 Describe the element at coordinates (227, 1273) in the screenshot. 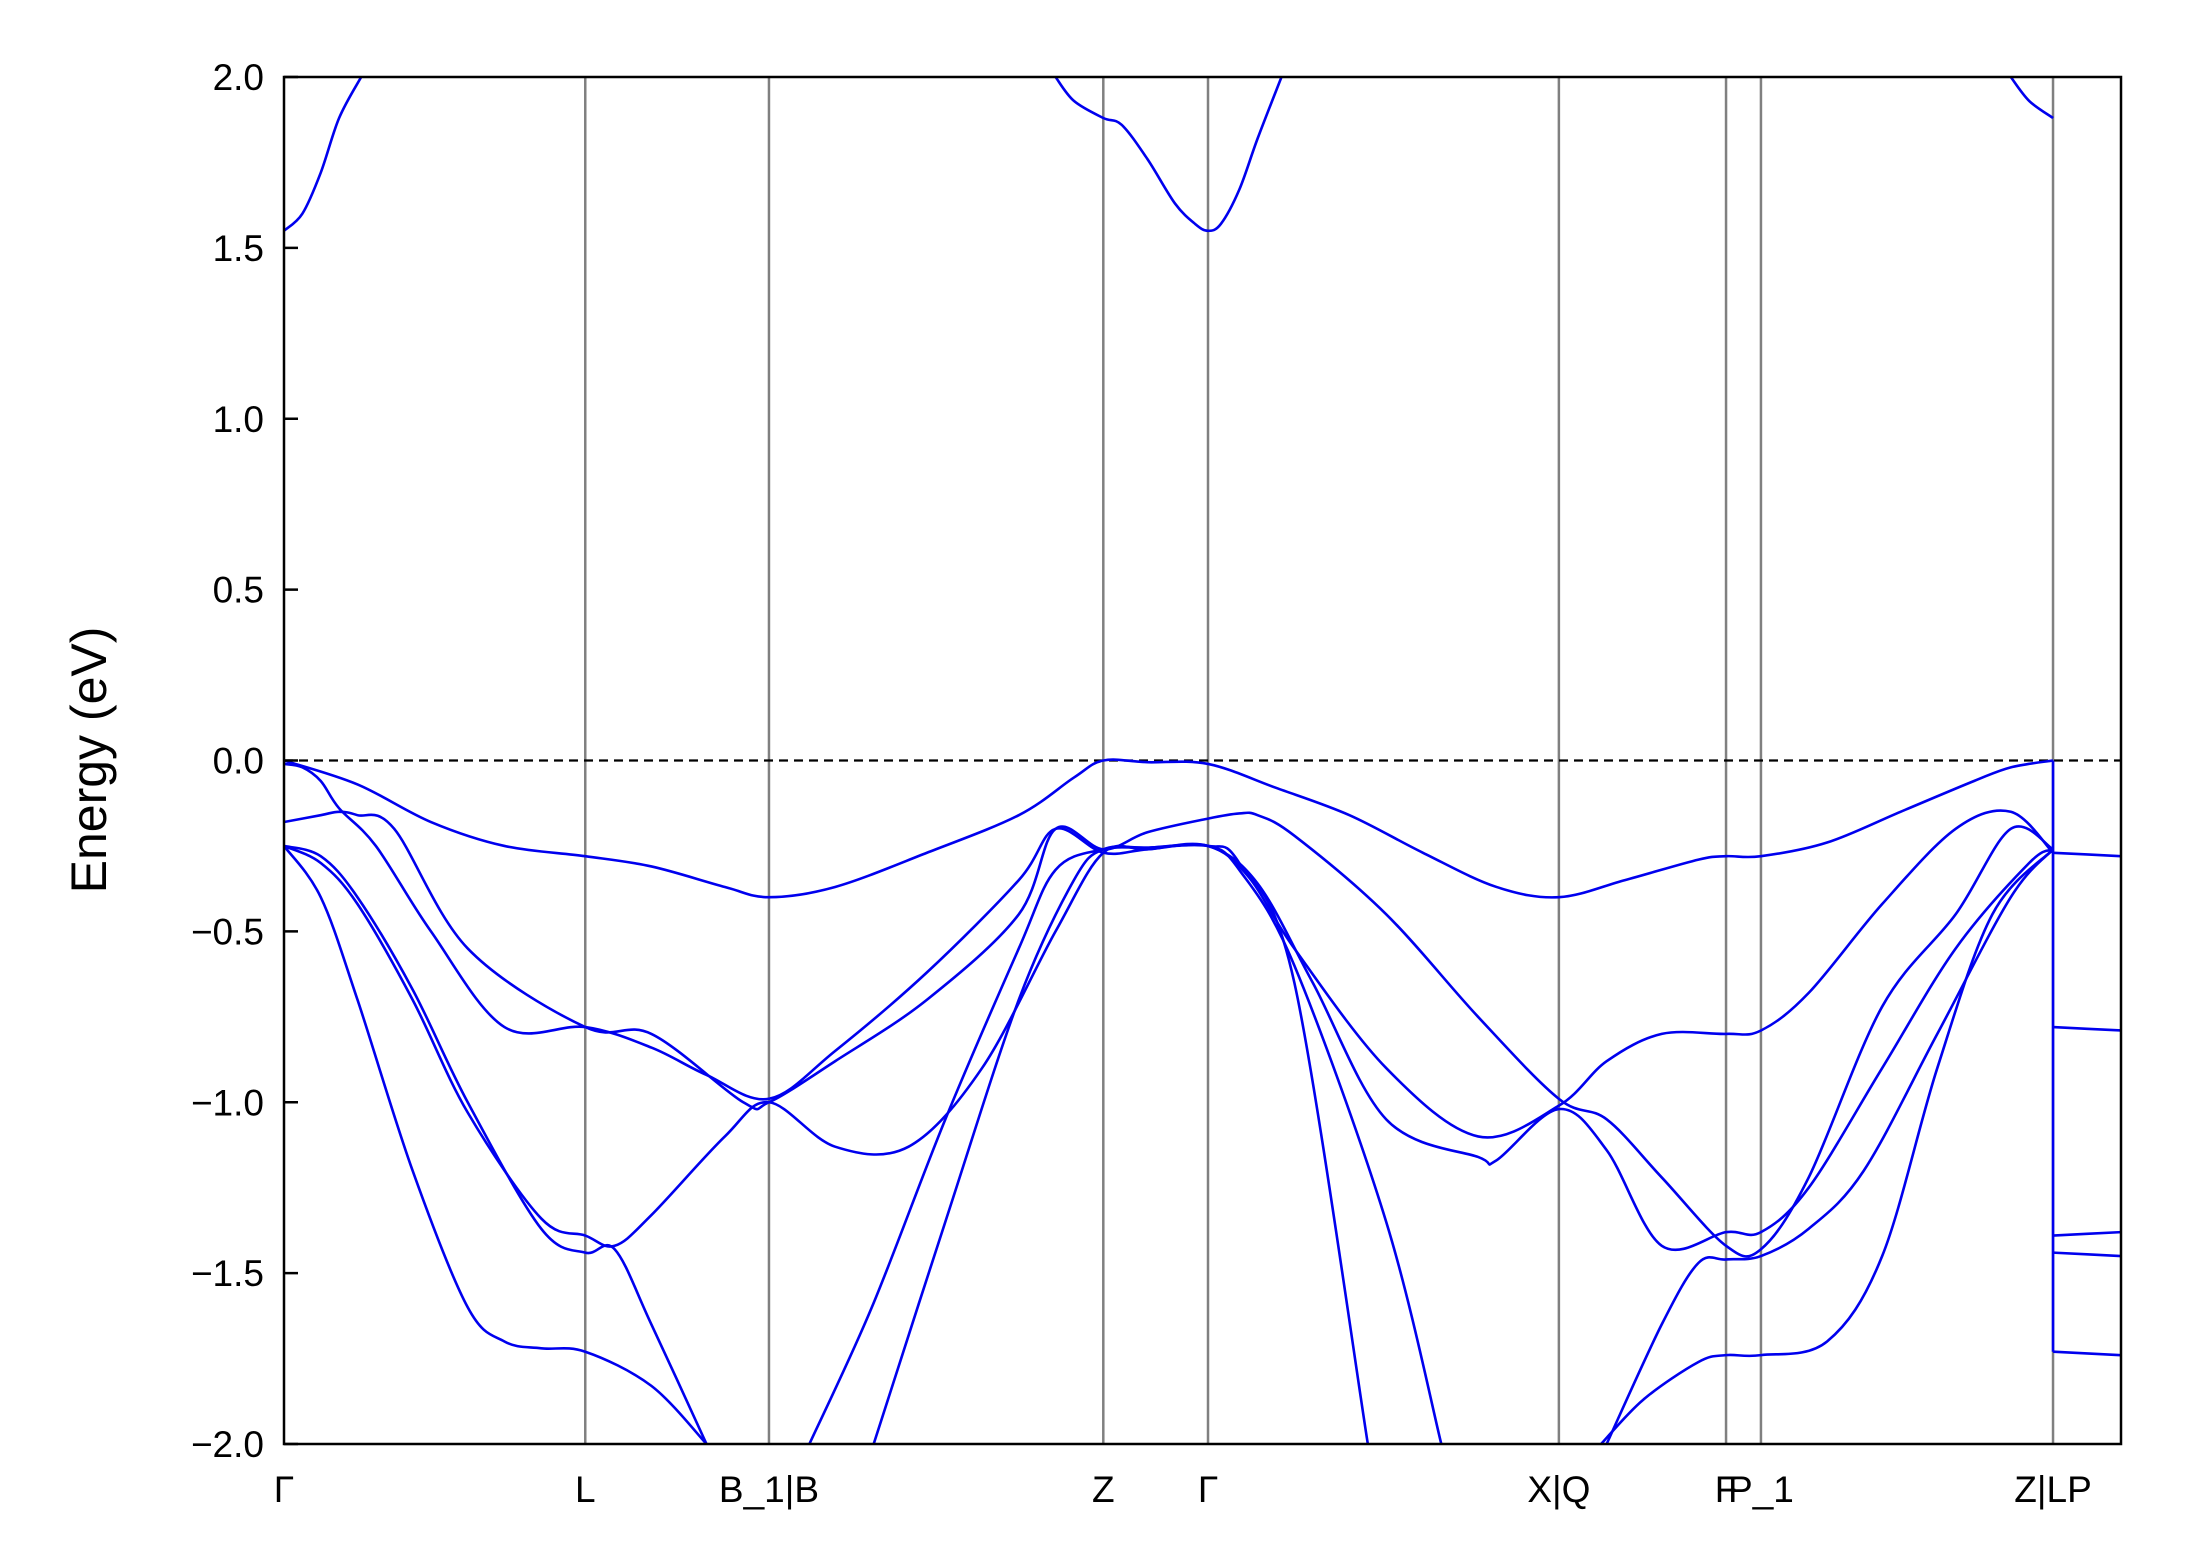

I see `y-tick-label: −1.5` at that location.